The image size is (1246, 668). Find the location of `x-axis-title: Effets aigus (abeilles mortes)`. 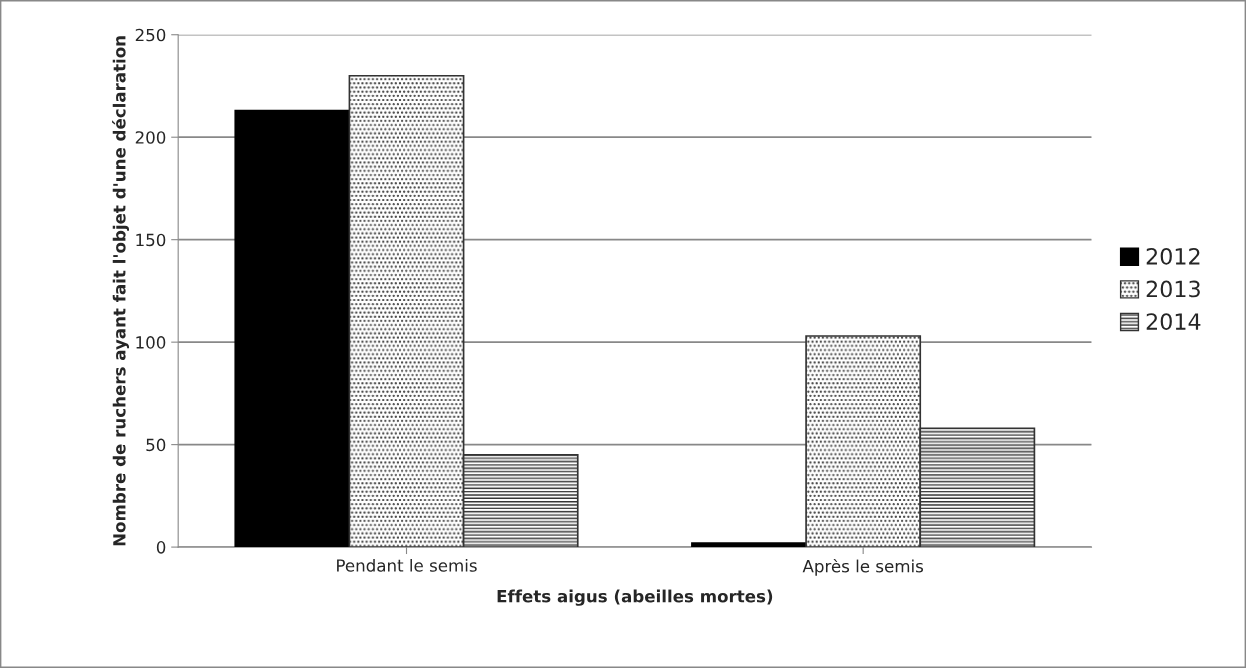

x-axis-title: Effets aigus (abeilles mortes) is located at coordinates (635, 597).